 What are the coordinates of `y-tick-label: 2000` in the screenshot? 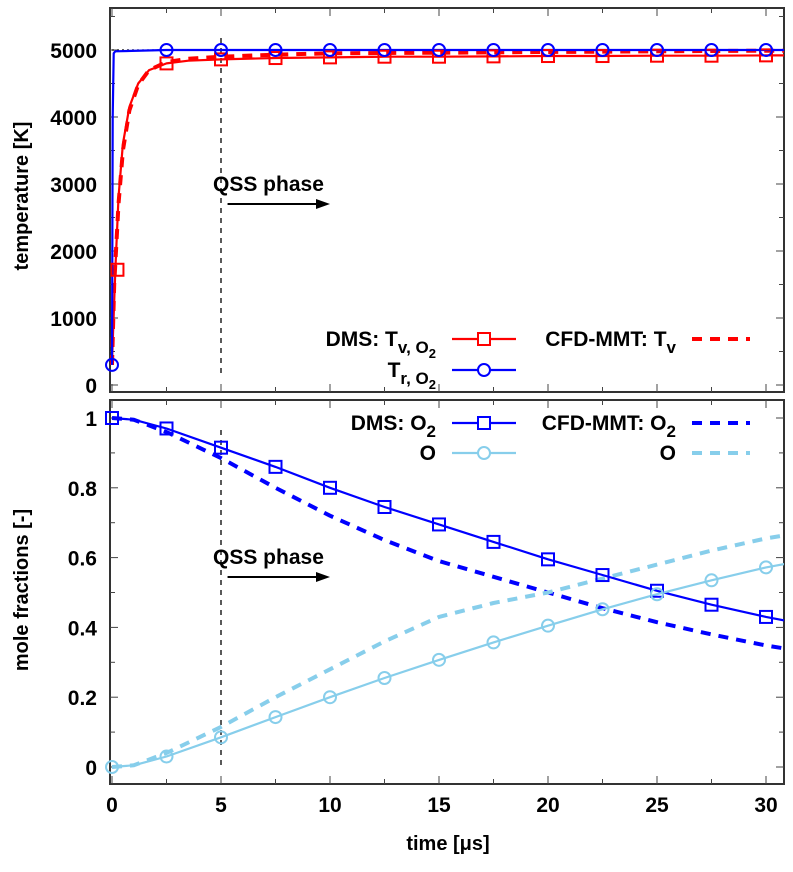 It's located at (73, 252).